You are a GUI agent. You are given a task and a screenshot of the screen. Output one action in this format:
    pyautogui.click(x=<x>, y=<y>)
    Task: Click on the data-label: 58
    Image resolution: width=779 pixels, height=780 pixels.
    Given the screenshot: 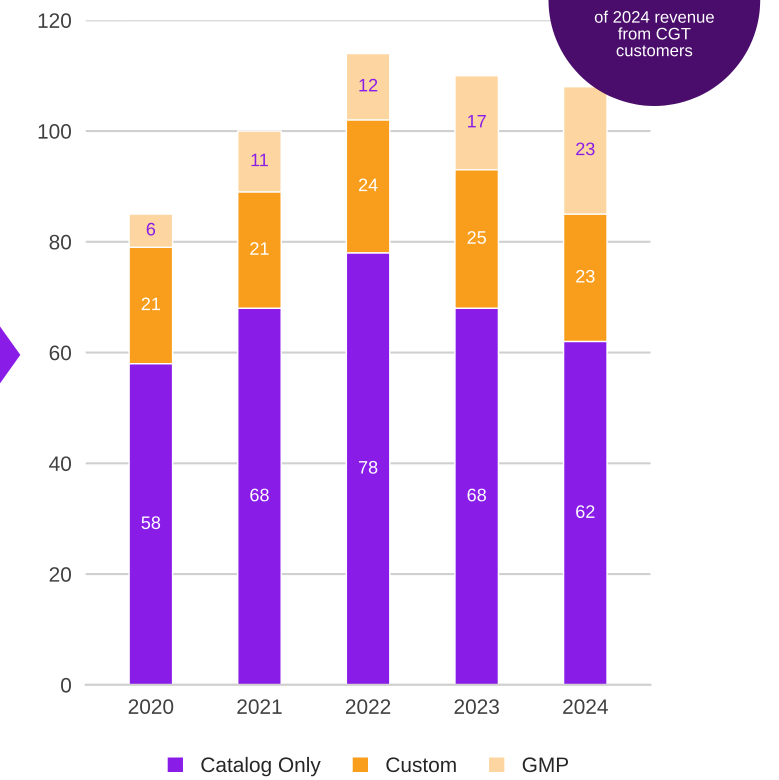 What is the action you would take?
    pyautogui.click(x=151, y=523)
    